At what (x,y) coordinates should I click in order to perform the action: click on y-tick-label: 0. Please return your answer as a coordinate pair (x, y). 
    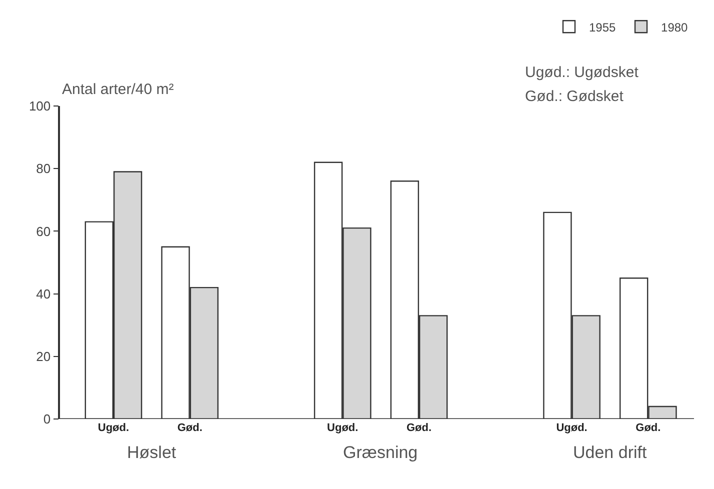
    Looking at the image, I should click on (47, 419).